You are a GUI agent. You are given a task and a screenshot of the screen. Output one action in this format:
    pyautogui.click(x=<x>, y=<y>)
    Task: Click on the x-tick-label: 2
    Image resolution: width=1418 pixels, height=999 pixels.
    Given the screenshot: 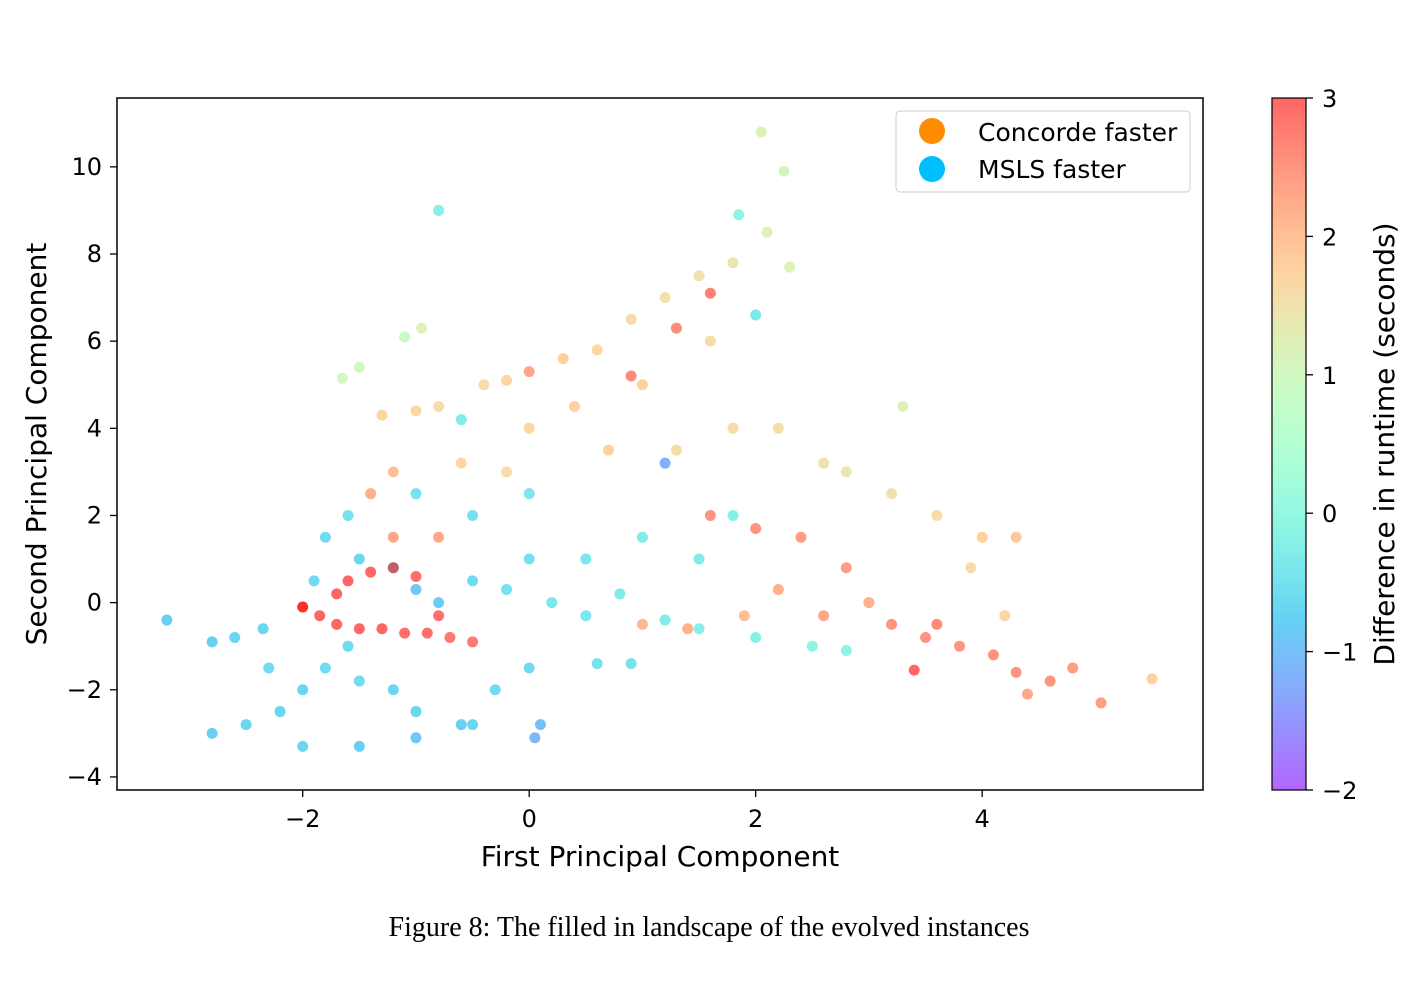 What is the action you would take?
    pyautogui.click(x=755, y=819)
    